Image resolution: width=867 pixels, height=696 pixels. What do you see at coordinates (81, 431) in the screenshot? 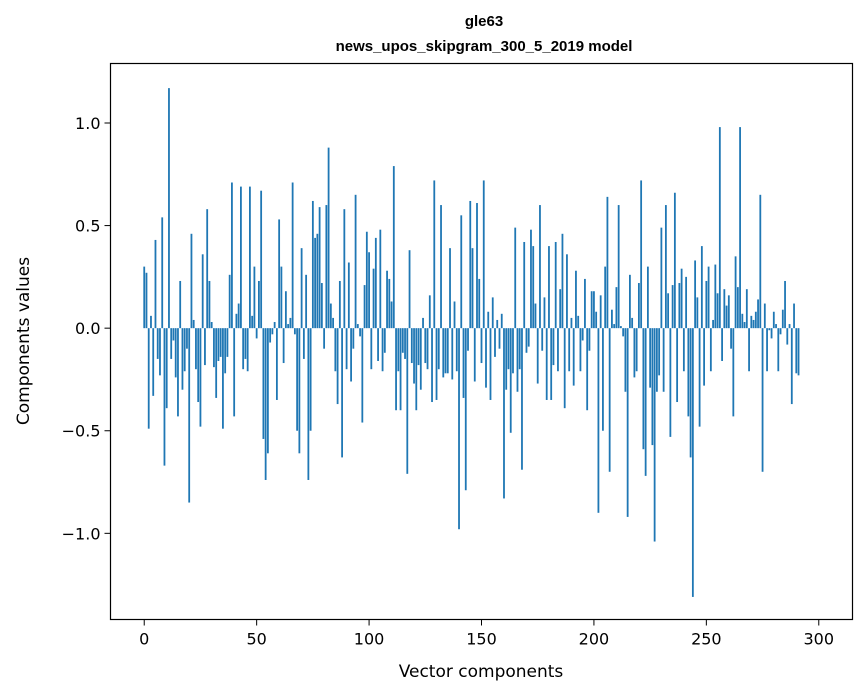
I see `y-tick-label: −0.5` at bounding box center [81, 431].